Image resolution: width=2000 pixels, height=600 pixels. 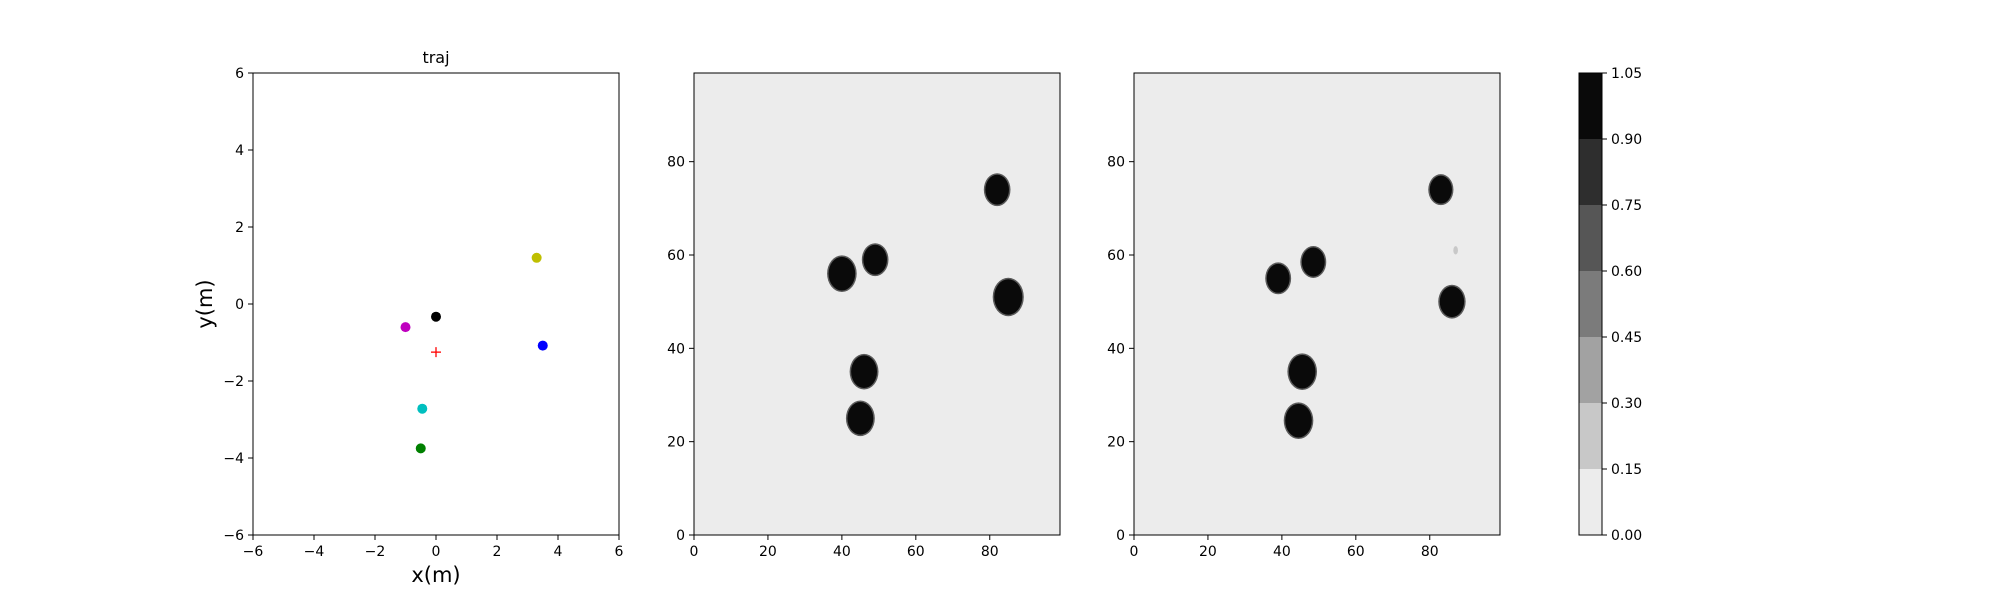 I want to click on obstacle-faint, so click(x=1455, y=250).